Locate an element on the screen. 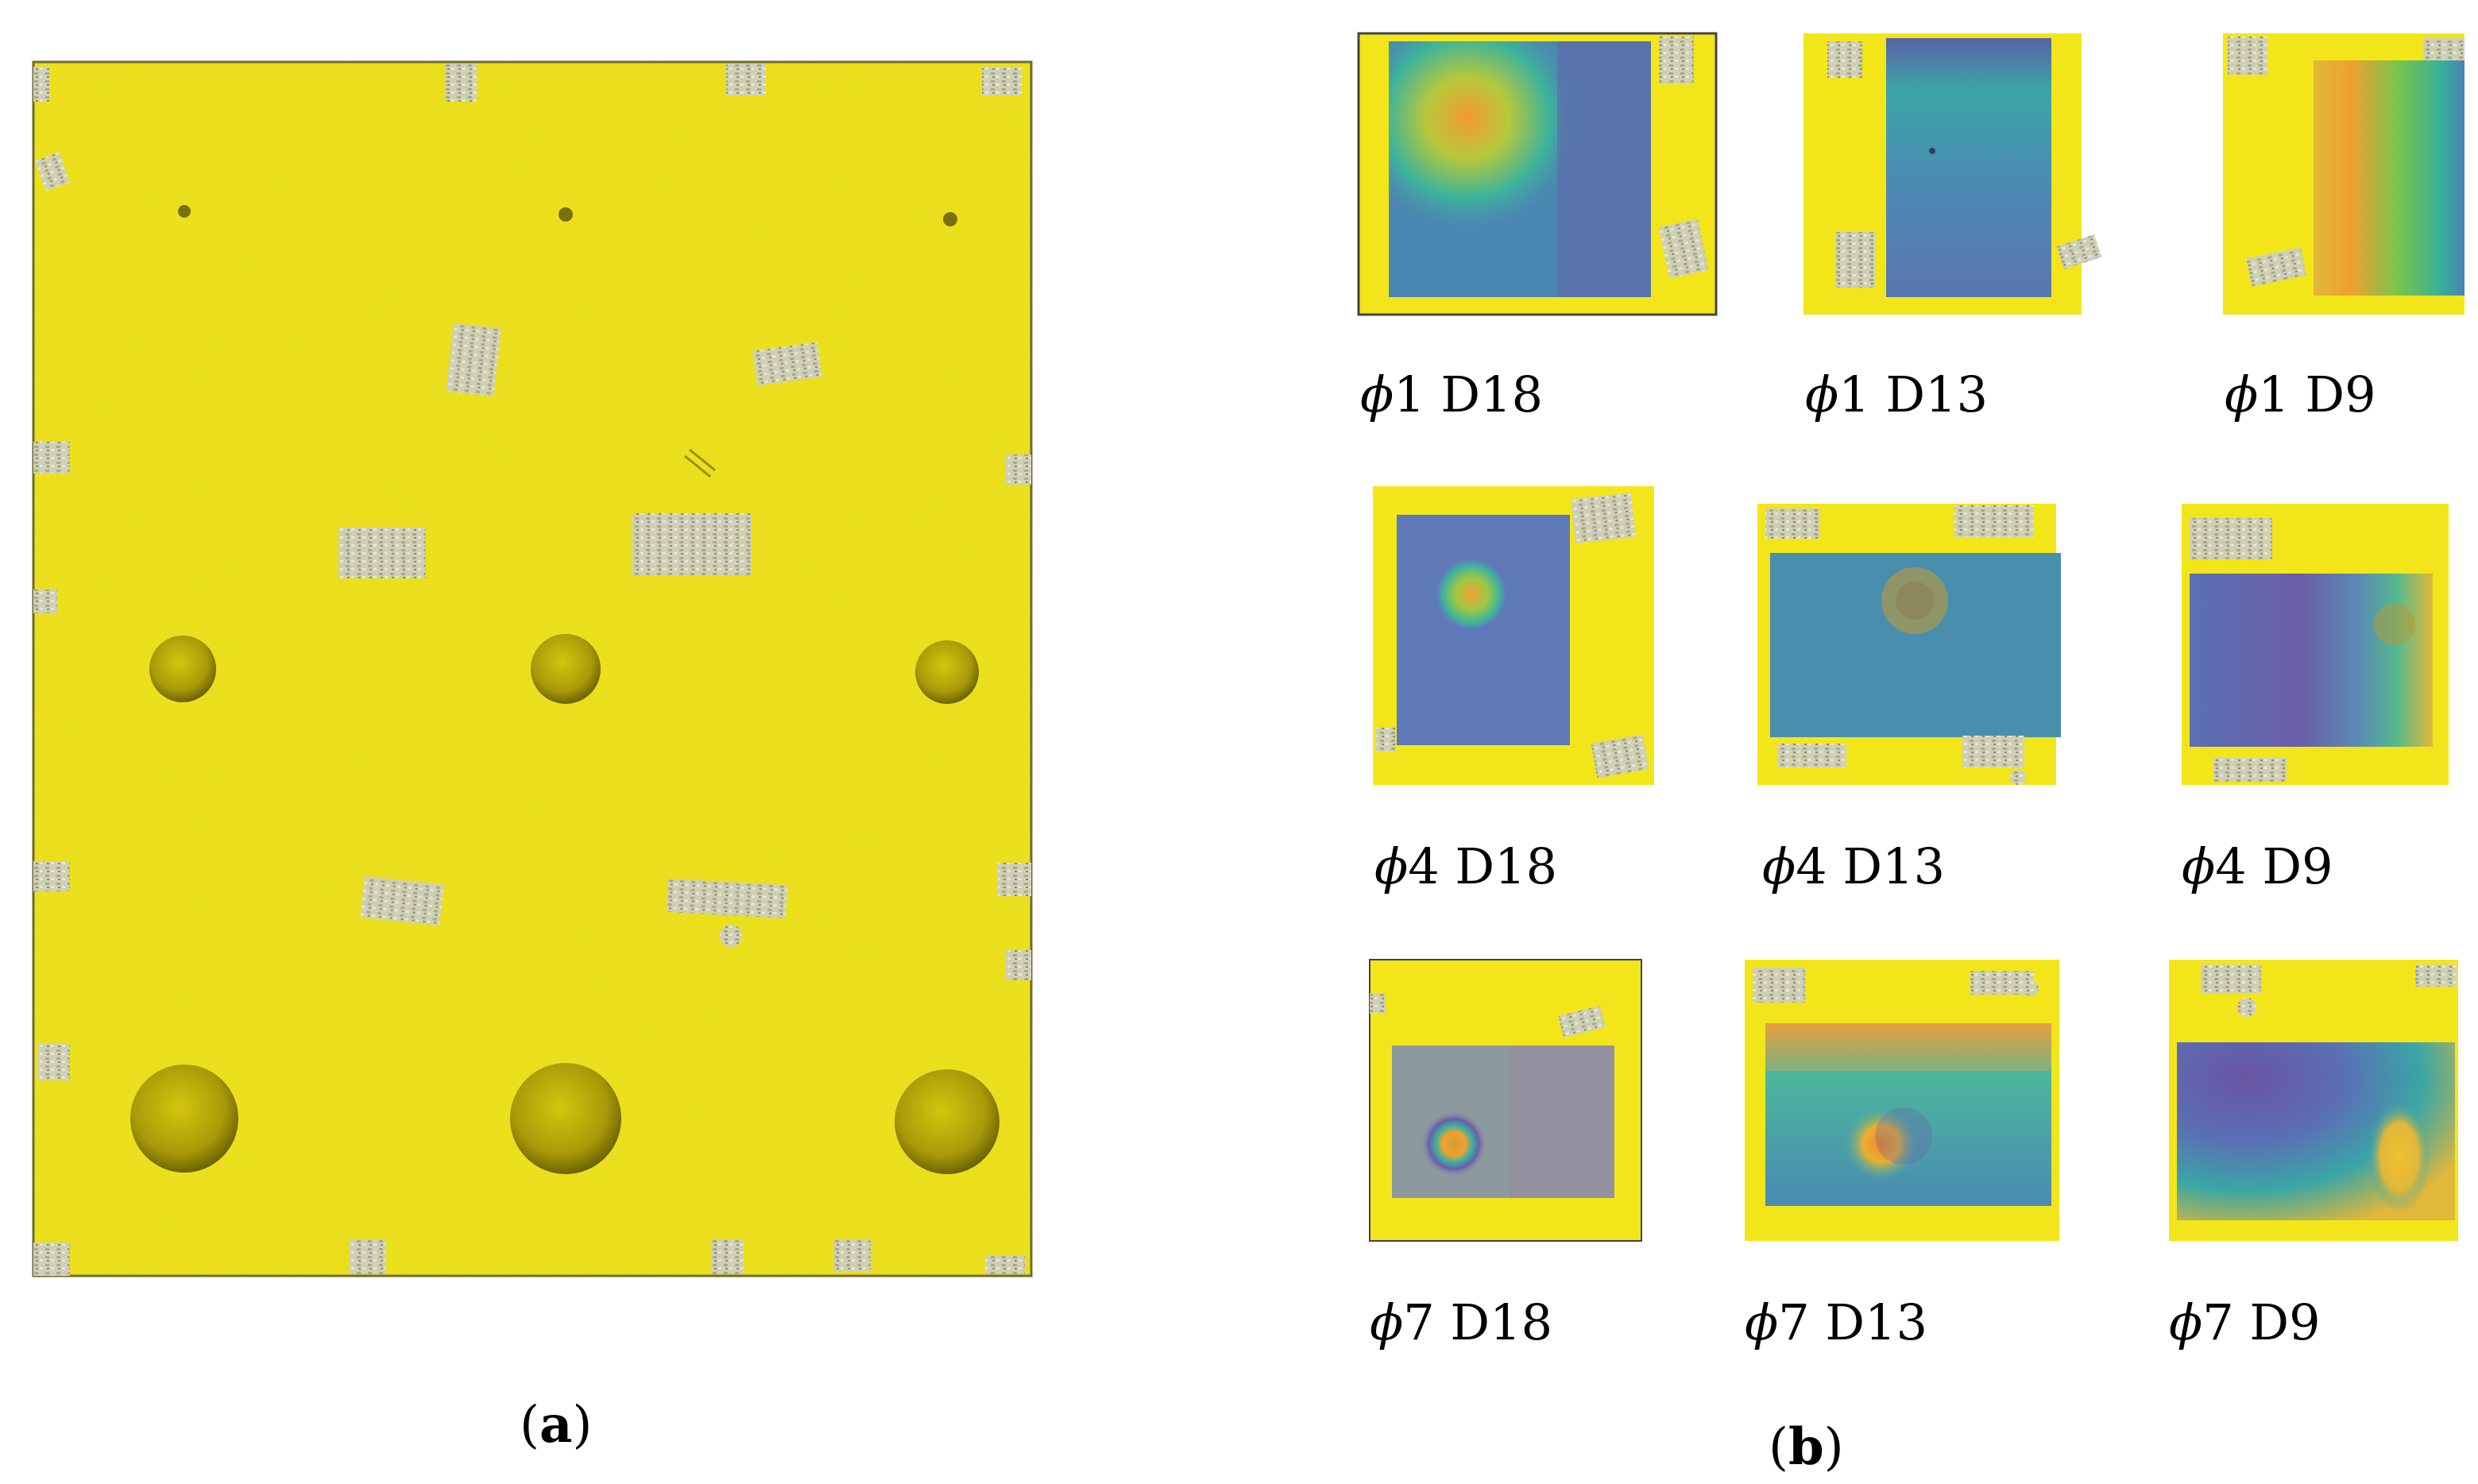 This screenshot has height=1484, width=2478. thumbnail-label: ϕ4 D18 is located at coordinates (1466, 866).